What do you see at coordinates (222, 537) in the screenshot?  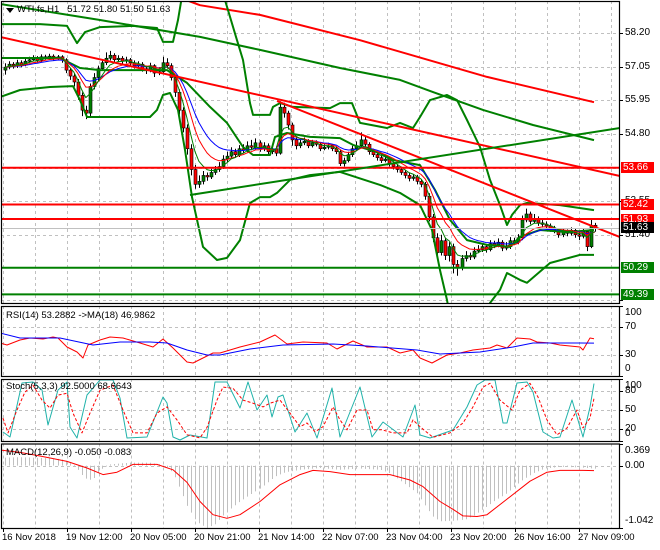 I see `time-axis-label: 20 Nov 21:00` at bounding box center [222, 537].